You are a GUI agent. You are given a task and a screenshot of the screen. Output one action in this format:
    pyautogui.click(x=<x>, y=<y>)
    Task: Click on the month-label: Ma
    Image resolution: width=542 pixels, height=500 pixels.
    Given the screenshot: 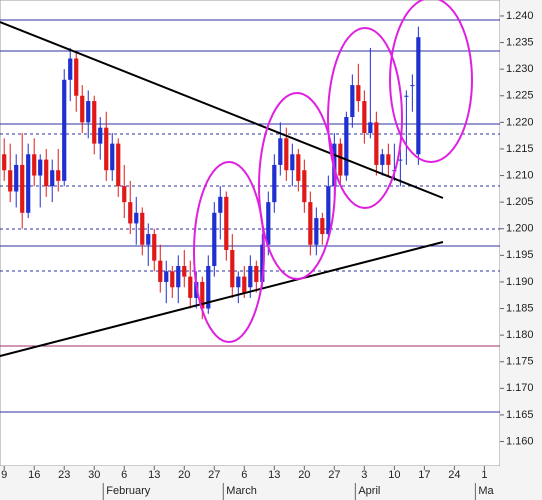 What is the action you would take?
    pyautogui.click(x=486, y=491)
    